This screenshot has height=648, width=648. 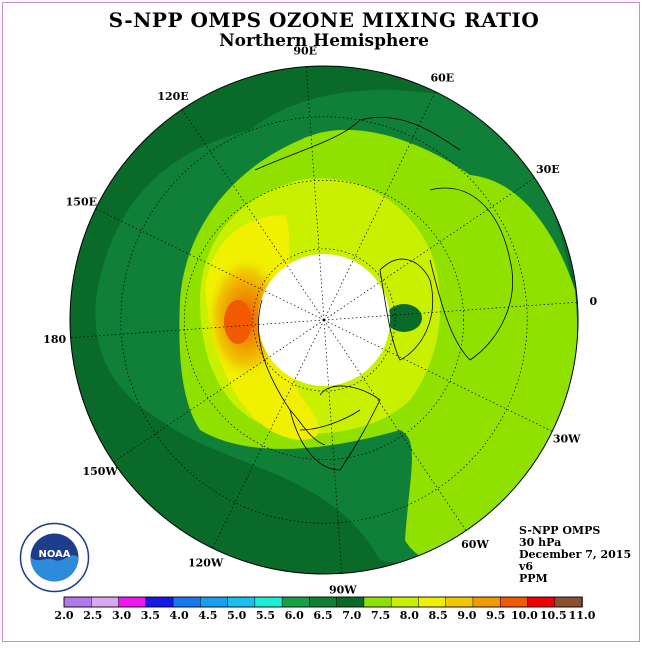 What do you see at coordinates (206, 563) in the screenshot?
I see `longitude-label: 120W` at bounding box center [206, 563].